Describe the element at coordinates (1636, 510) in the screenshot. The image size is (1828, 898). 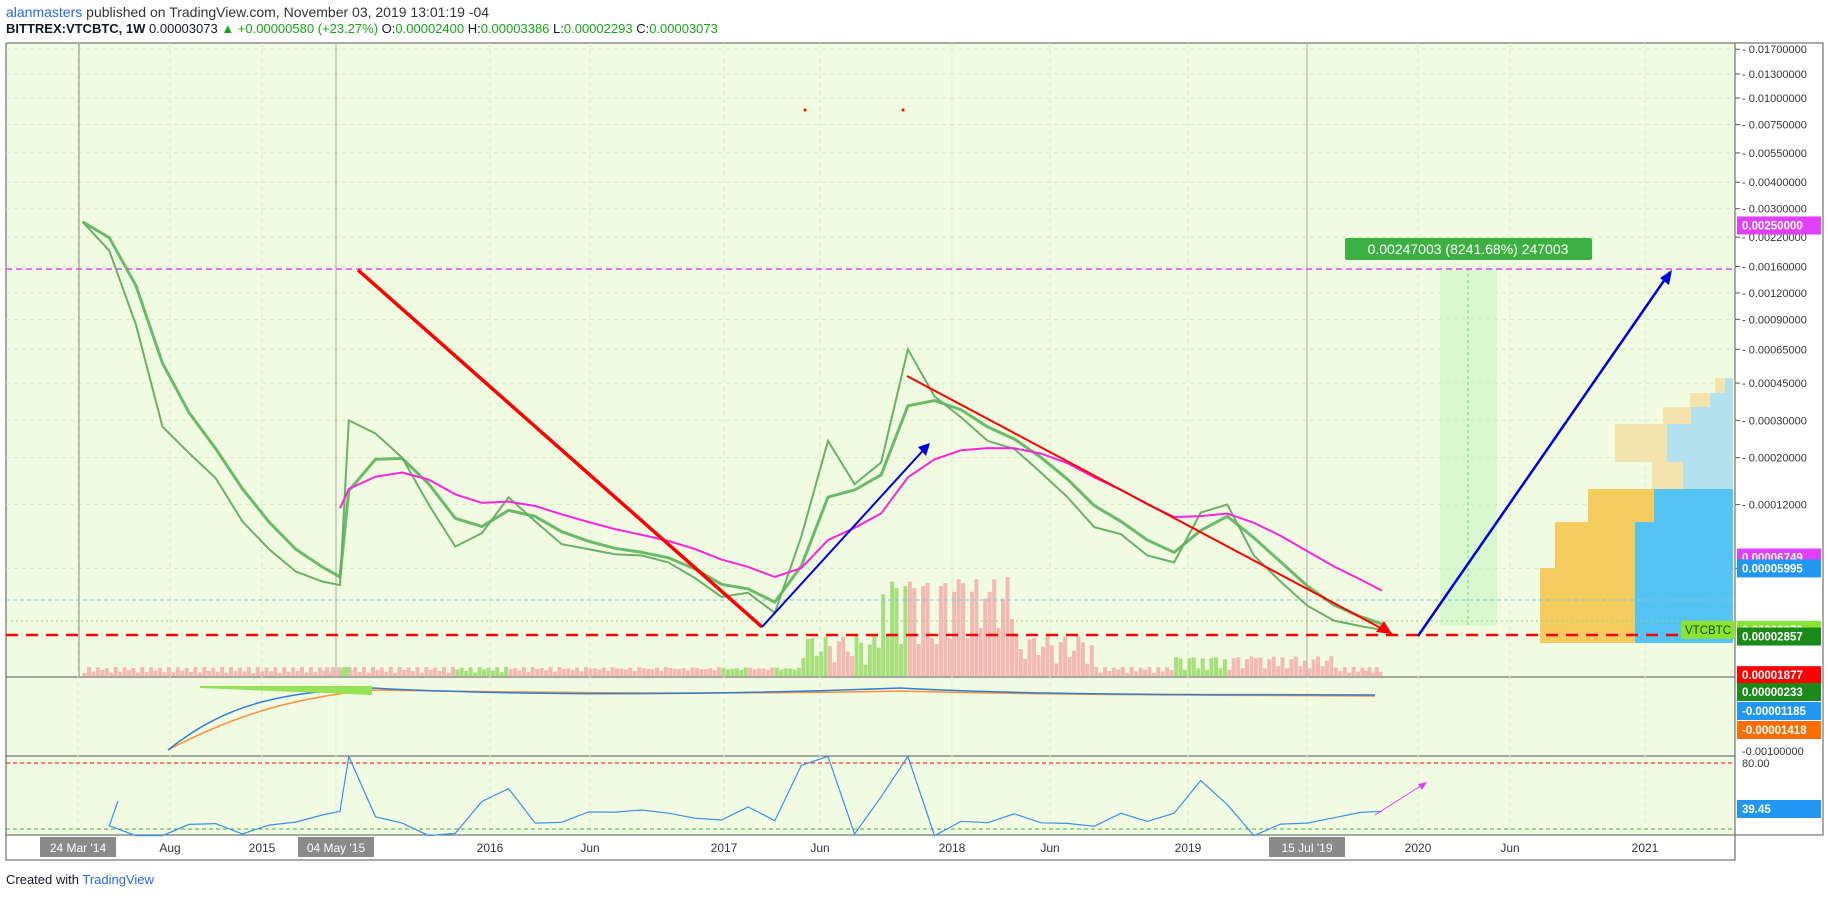
I see `volume-profile` at that location.